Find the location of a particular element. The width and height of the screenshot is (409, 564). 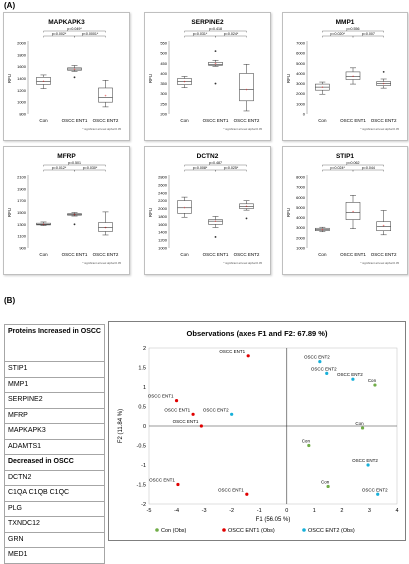

x-tick-label: 0 is located at coordinates (286, 511).